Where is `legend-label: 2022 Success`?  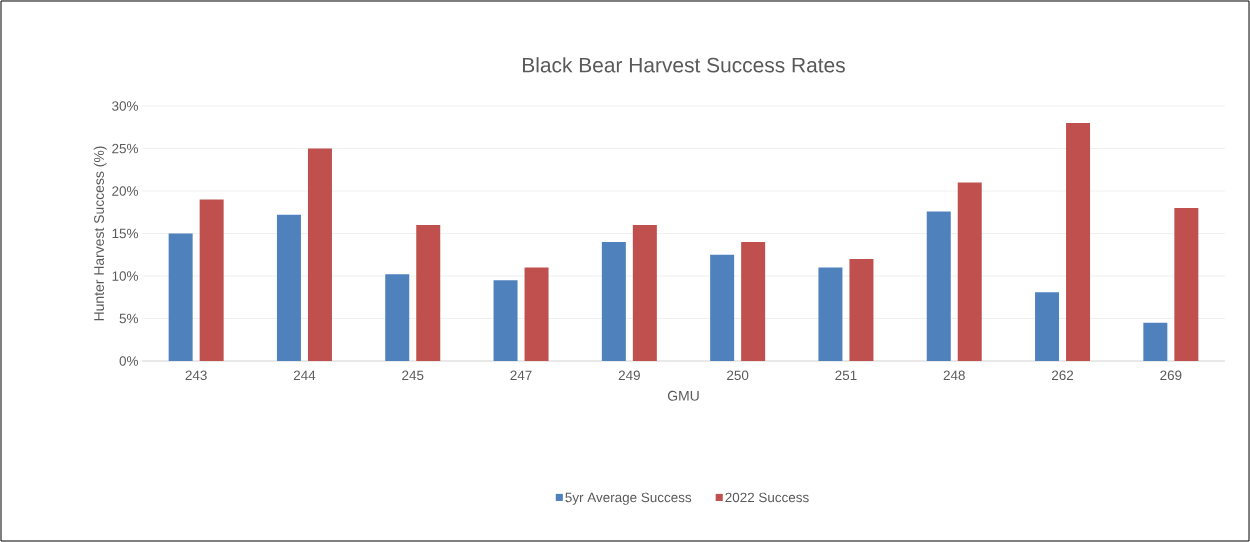
legend-label: 2022 Success is located at coordinates (767, 497).